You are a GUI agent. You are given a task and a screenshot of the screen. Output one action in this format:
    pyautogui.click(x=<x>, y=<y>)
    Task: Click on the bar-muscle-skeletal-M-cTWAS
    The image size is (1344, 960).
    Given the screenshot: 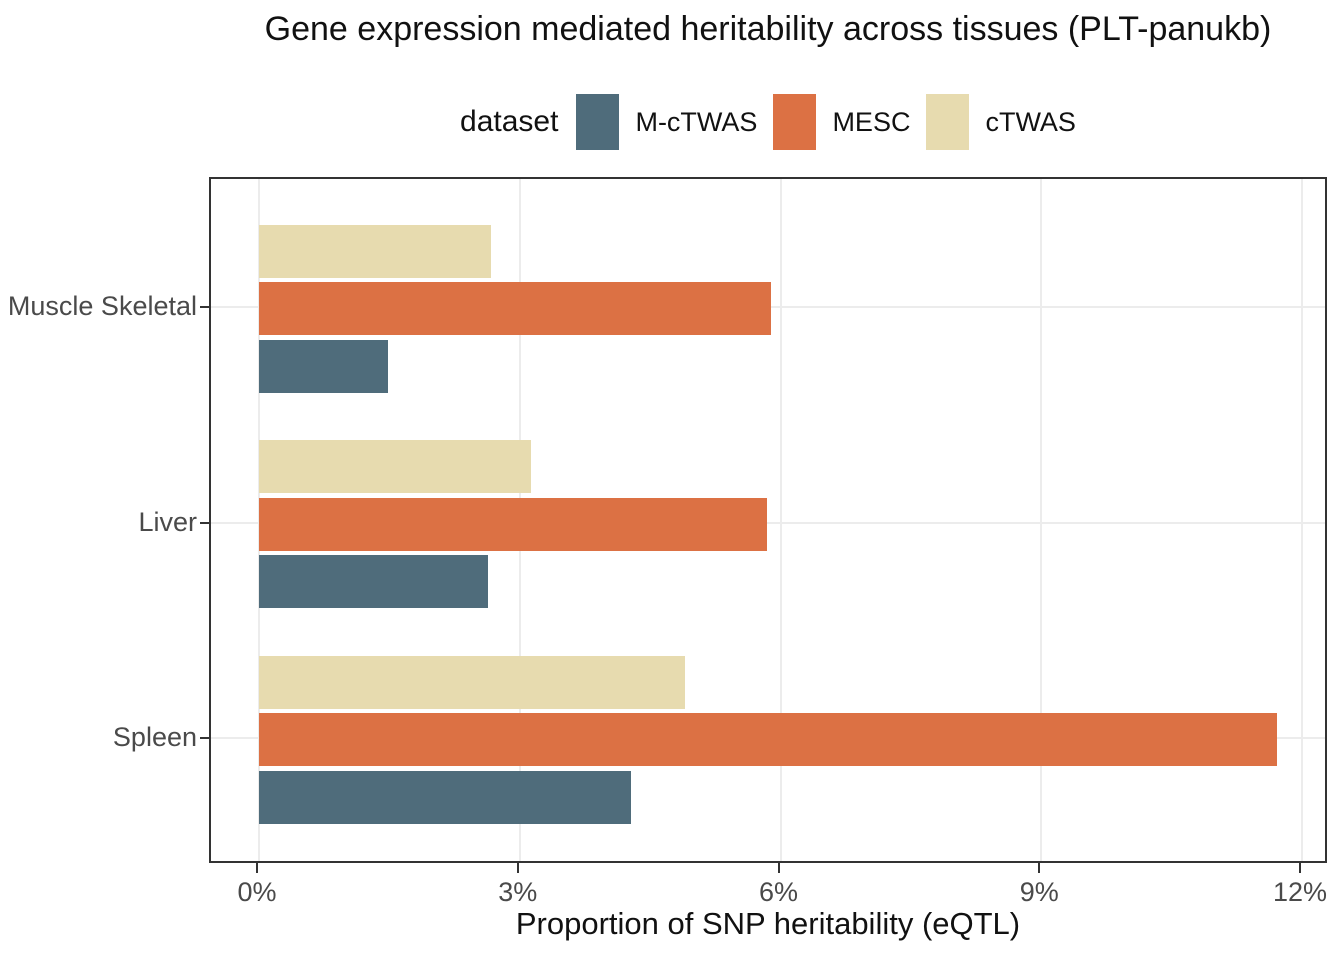 What is the action you would take?
    pyautogui.click(x=323, y=366)
    